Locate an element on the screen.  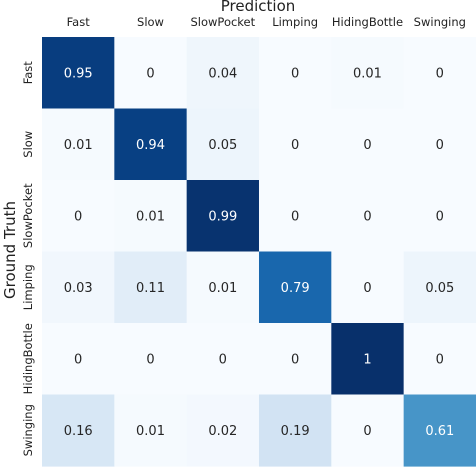
cell-value-label: 0.99 is located at coordinates (222, 216).